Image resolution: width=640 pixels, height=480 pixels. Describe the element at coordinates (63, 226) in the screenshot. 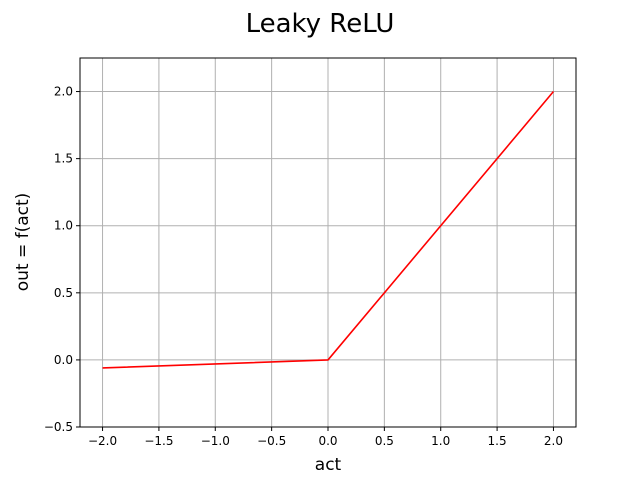

I see `y-tick-label: 1.0` at that location.